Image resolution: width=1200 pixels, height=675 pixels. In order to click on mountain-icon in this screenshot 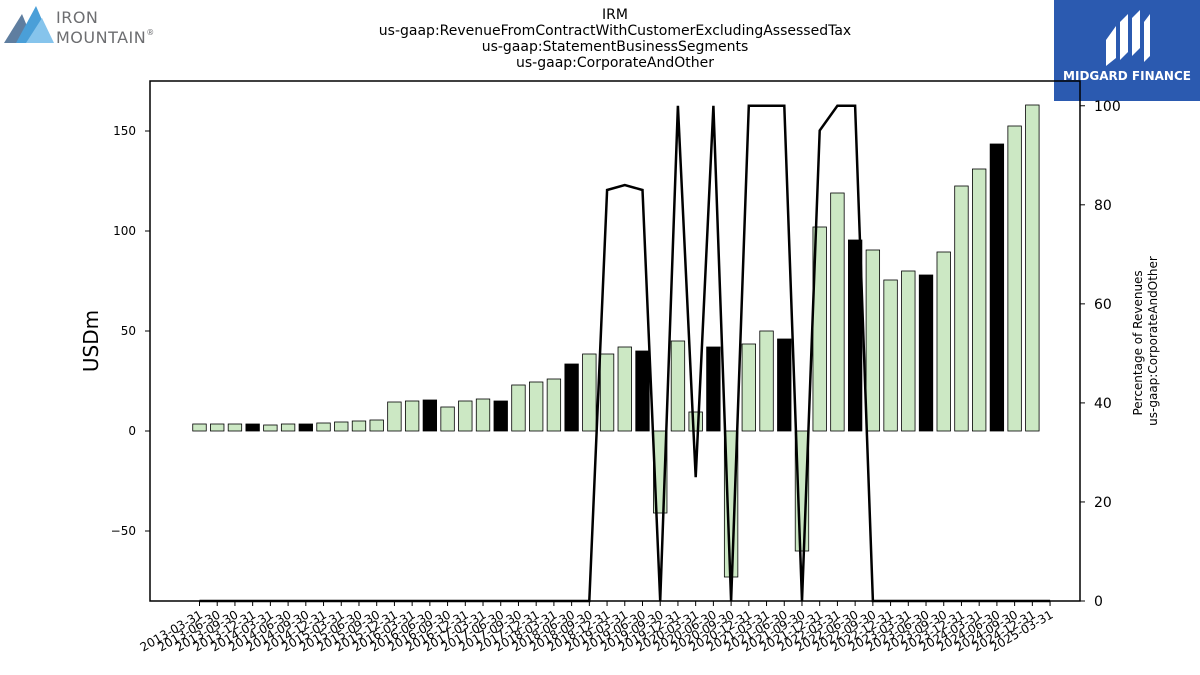, I will do `click(29, 24)`.